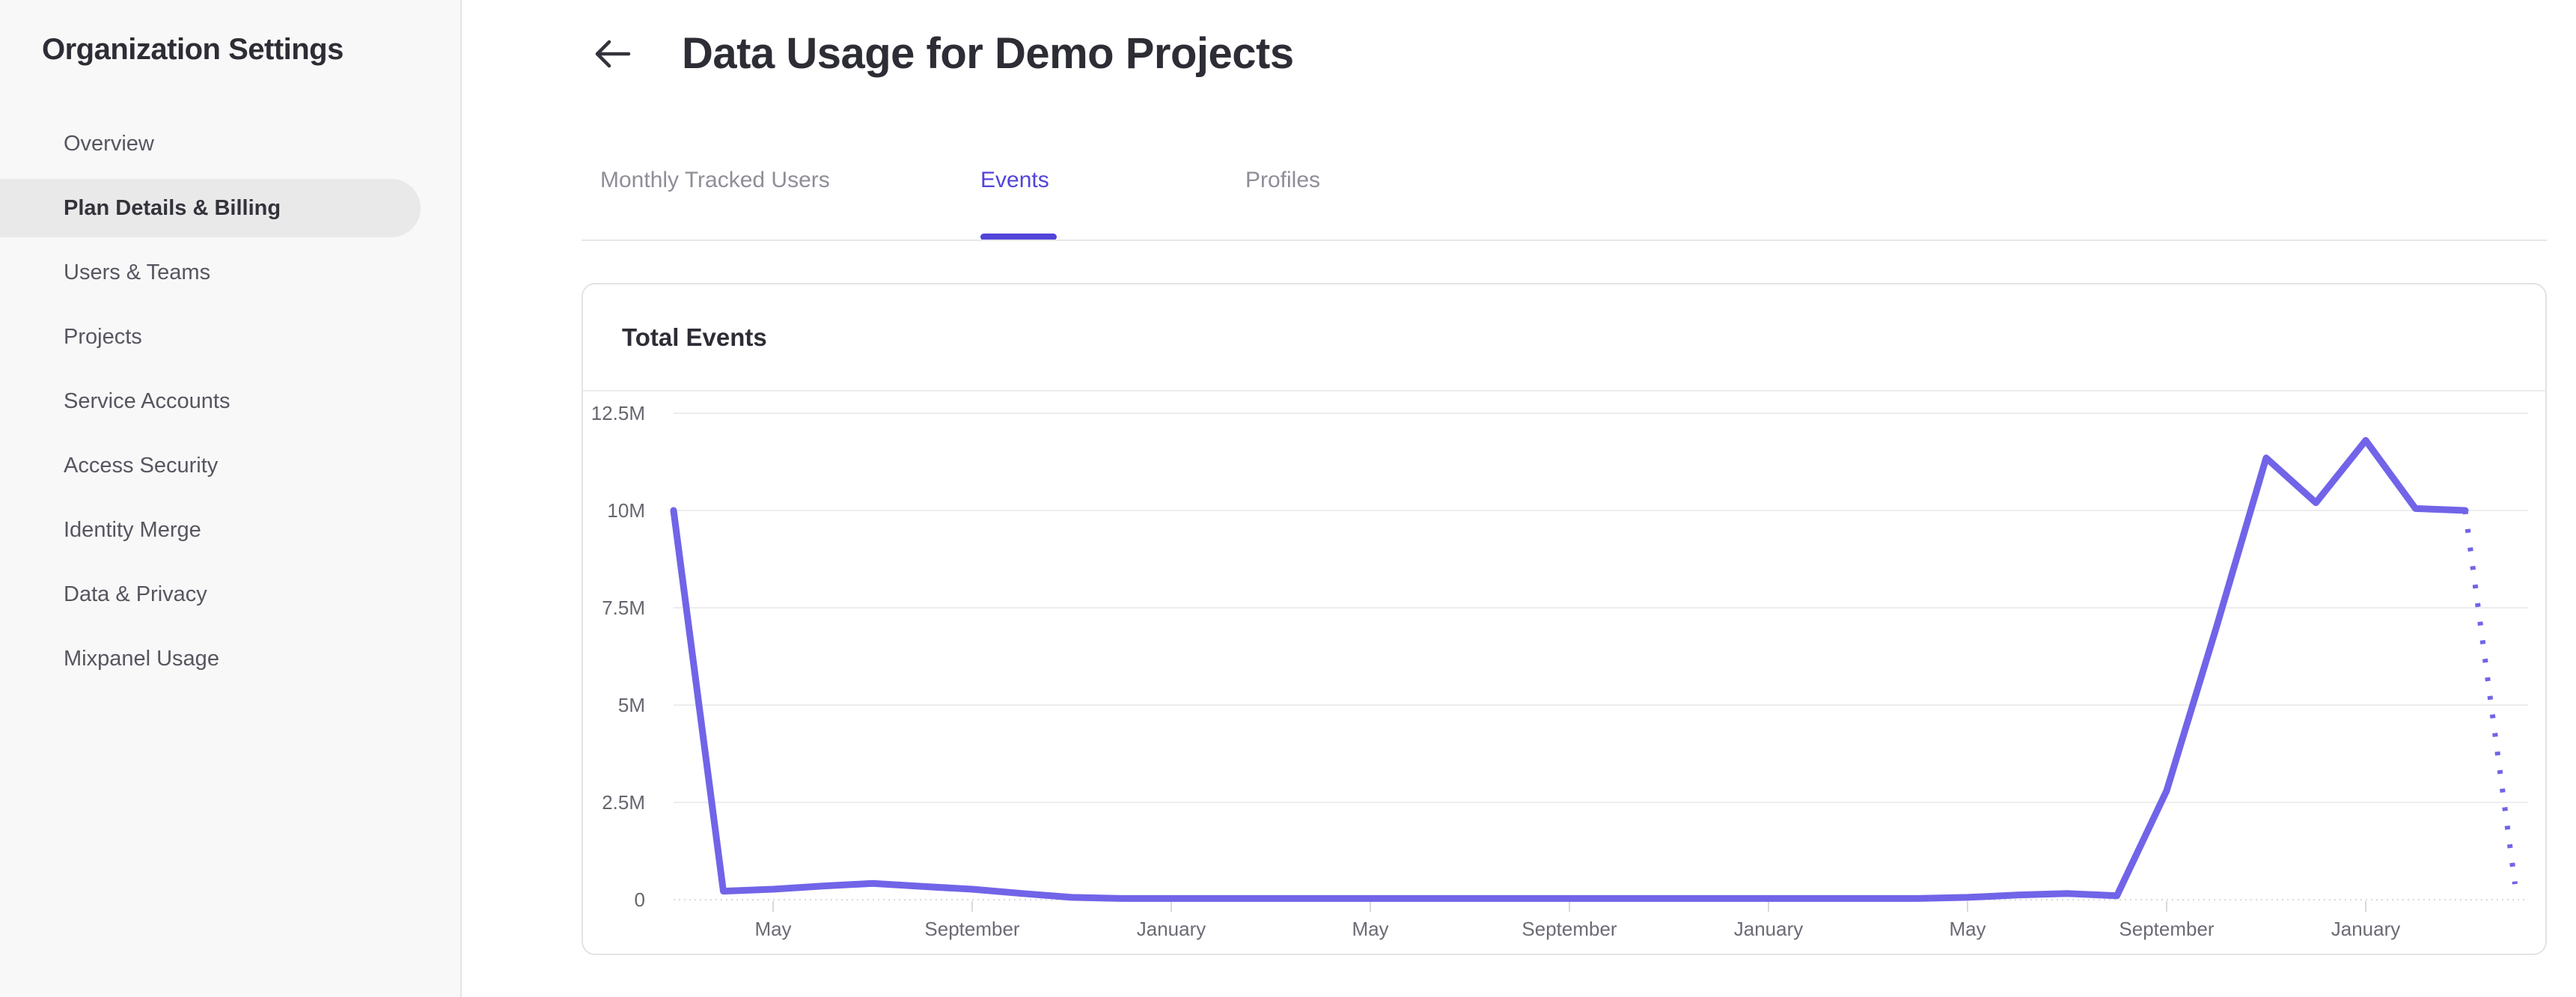 The height and width of the screenshot is (997, 2576). I want to click on sidebar-title: Organization Settings, so click(193, 49).